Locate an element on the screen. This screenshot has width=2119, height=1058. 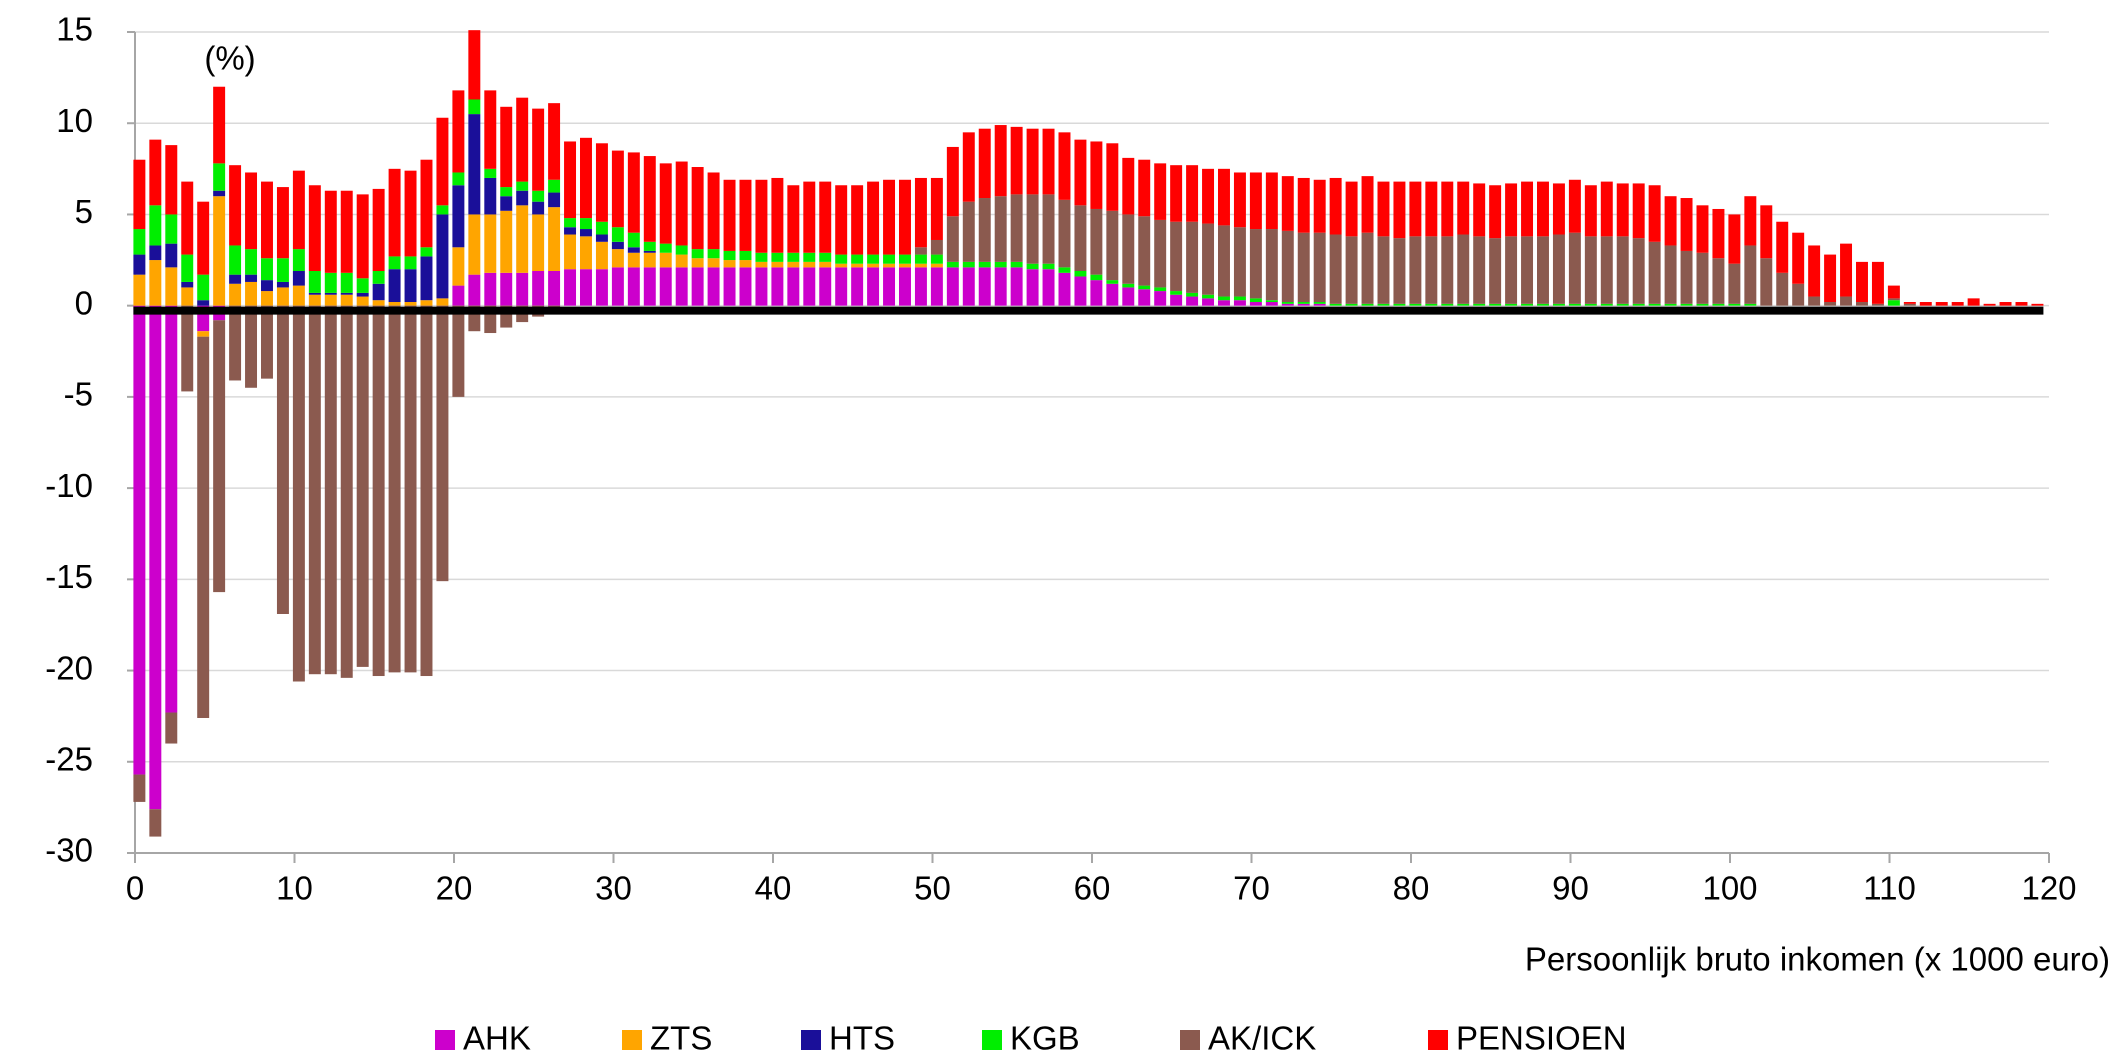
y-tick-label: -15 is located at coordinates (69, 576).